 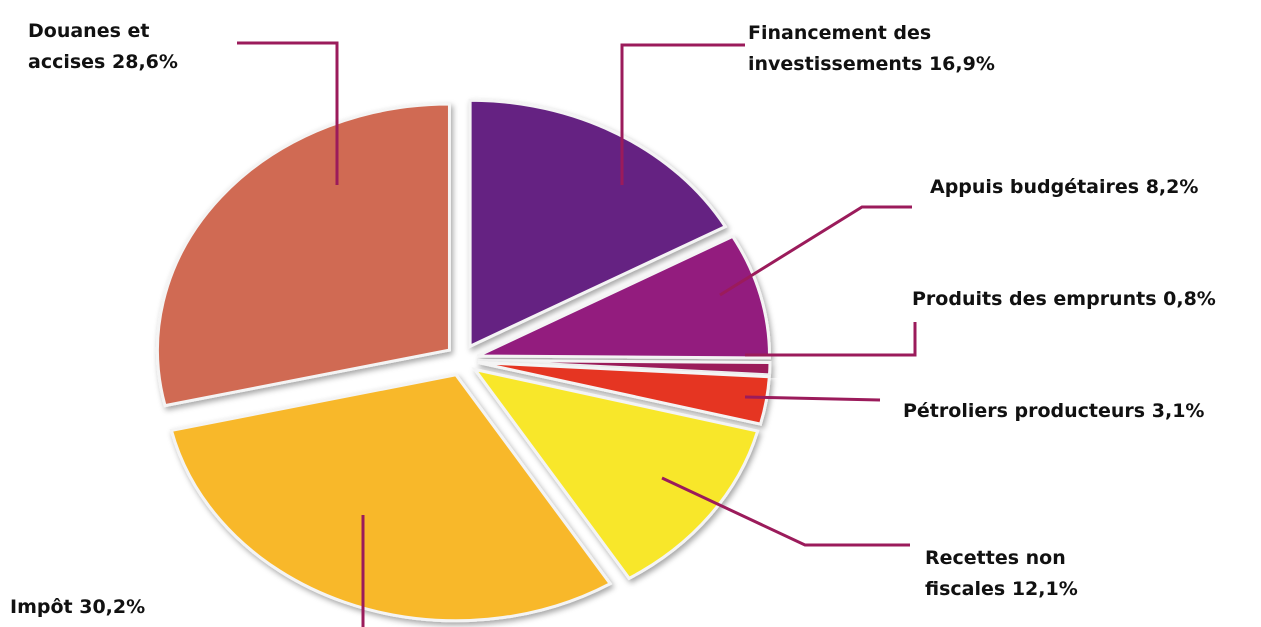 What do you see at coordinates (1034, 299) in the screenshot?
I see `category-label: Produits des emprunts` at bounding box center [1034, 299].